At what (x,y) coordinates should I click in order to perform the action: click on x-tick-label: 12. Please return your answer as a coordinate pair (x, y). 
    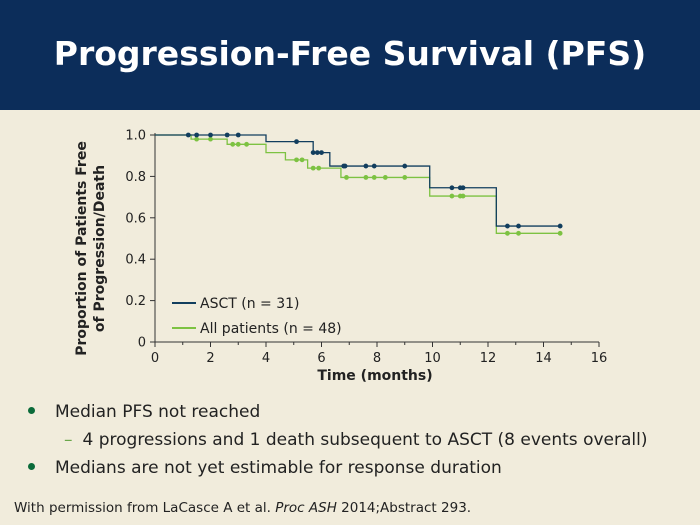
    Looking at the image, I should click on (488, 358).